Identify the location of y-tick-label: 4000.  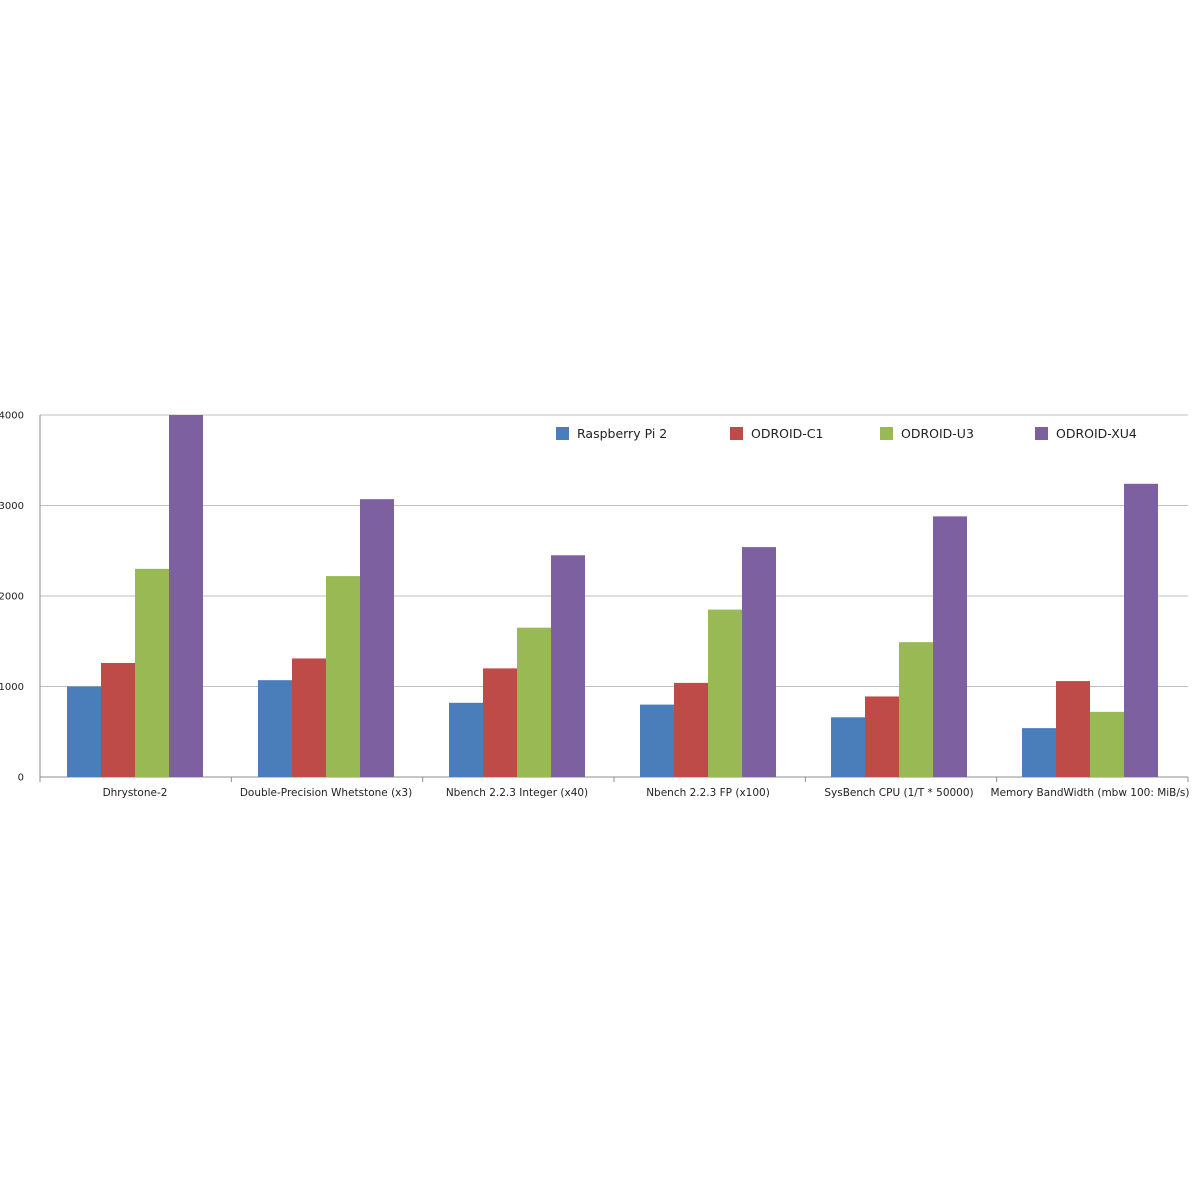
(12, 416).